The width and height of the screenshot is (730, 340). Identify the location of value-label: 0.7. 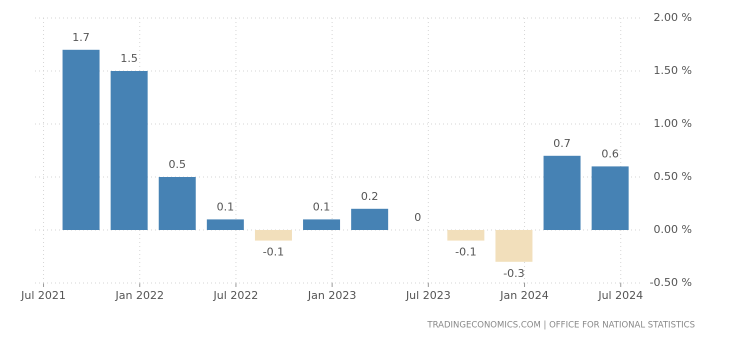
(562, 143).